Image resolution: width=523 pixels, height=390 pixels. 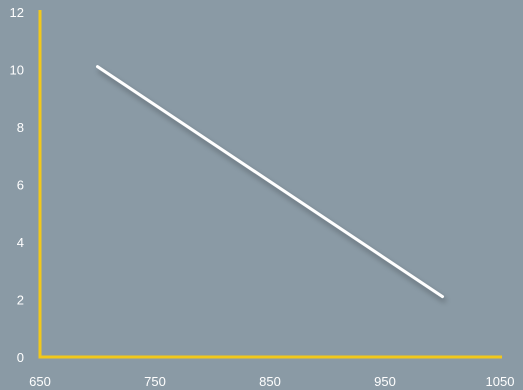 What do you see at coordinates (500, 381) in the screenshot?
I see `x-tick-label: 1050` at bounding box center [500, 381].